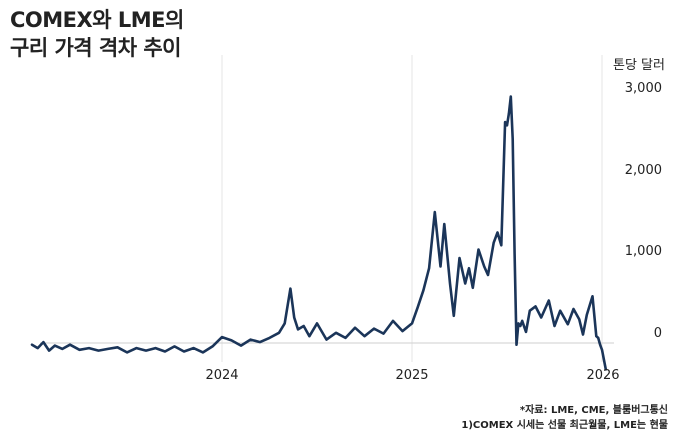 The height and width of the screenshot is (435, 680). I want to click on source-line: *자료: LME, CME, 블룸버그통신, so click(593, 410).